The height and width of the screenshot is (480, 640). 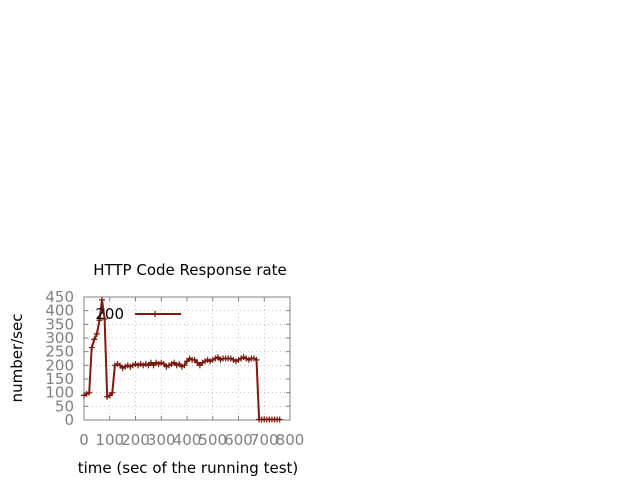 What do you see at coordinates (161, 440) in the screenshot?
I see `x-tick-label: 300` at bounding box center [161, 440].